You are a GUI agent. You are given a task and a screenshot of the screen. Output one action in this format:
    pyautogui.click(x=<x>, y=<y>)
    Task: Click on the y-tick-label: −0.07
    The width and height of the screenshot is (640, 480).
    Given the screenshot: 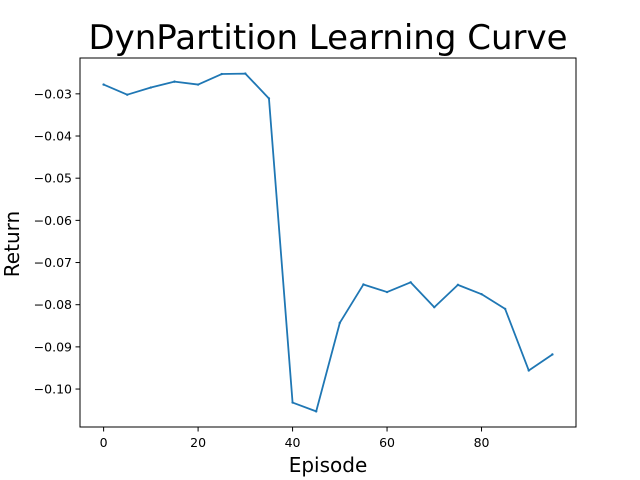 What is the action you would take?
    pyautogui.click(x=53, y=262)
    